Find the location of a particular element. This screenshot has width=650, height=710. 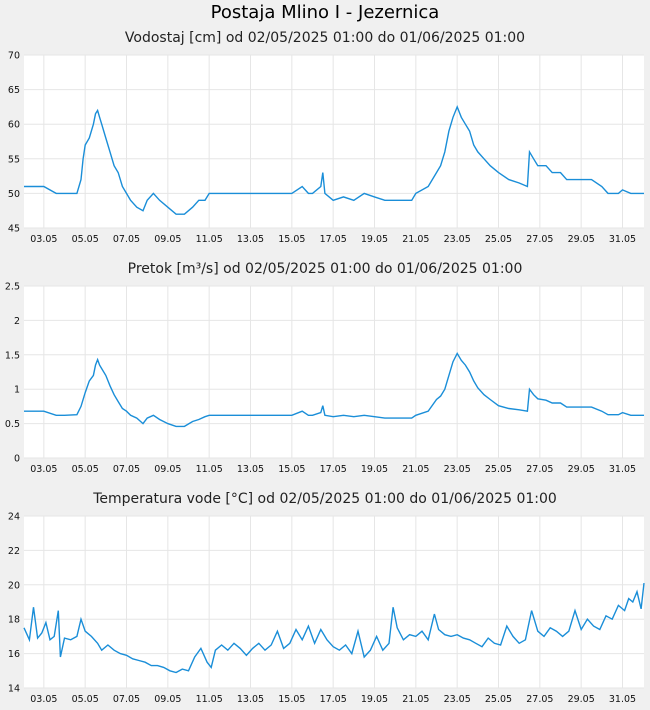

y-tick-label: 22 is located at coordinates (14, 551).